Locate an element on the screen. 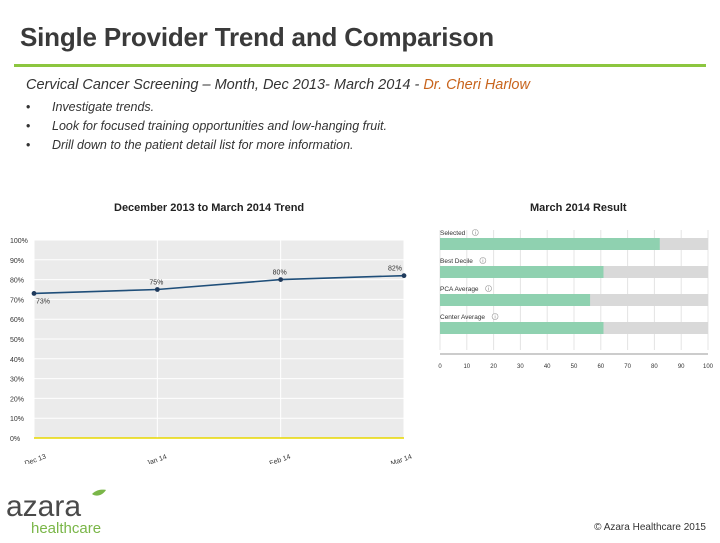 The height and width of the screenshot is (543, 720). y-tick-label: 40% is located at coordinates (17, 360).